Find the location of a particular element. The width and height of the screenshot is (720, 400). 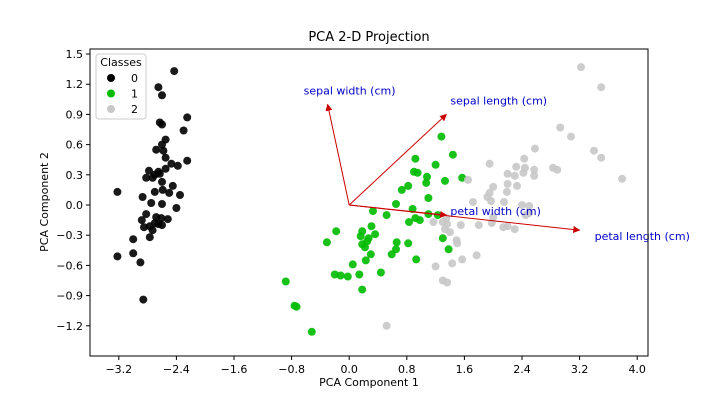

arrow-label: sepal width (cm) is located at coordinates (350, 90).